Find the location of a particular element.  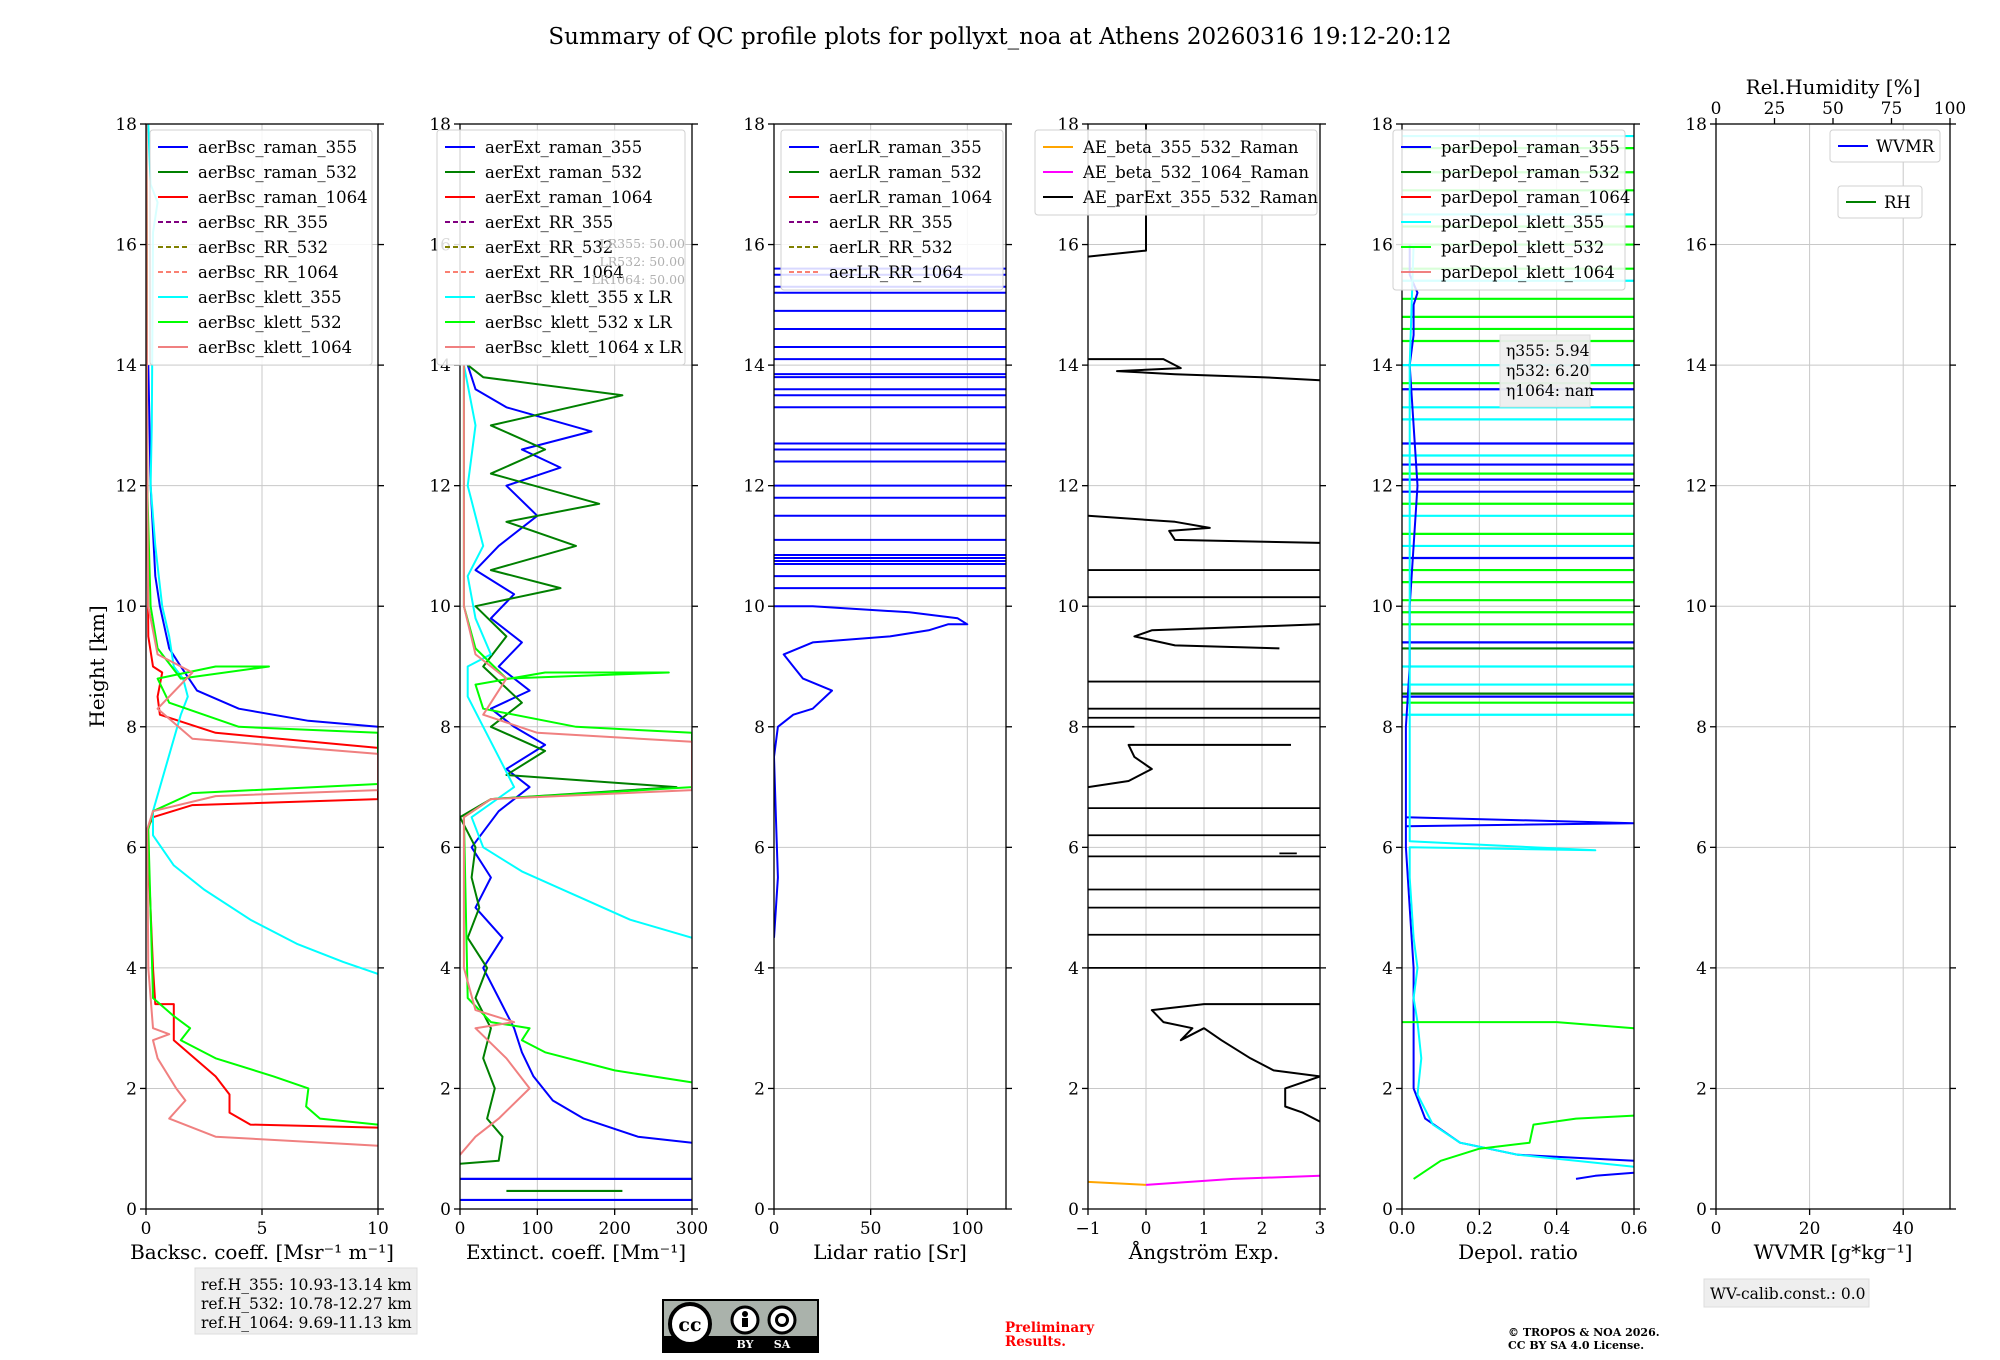

x-tick-label: 1 is located at coordinates (1204, 1229).